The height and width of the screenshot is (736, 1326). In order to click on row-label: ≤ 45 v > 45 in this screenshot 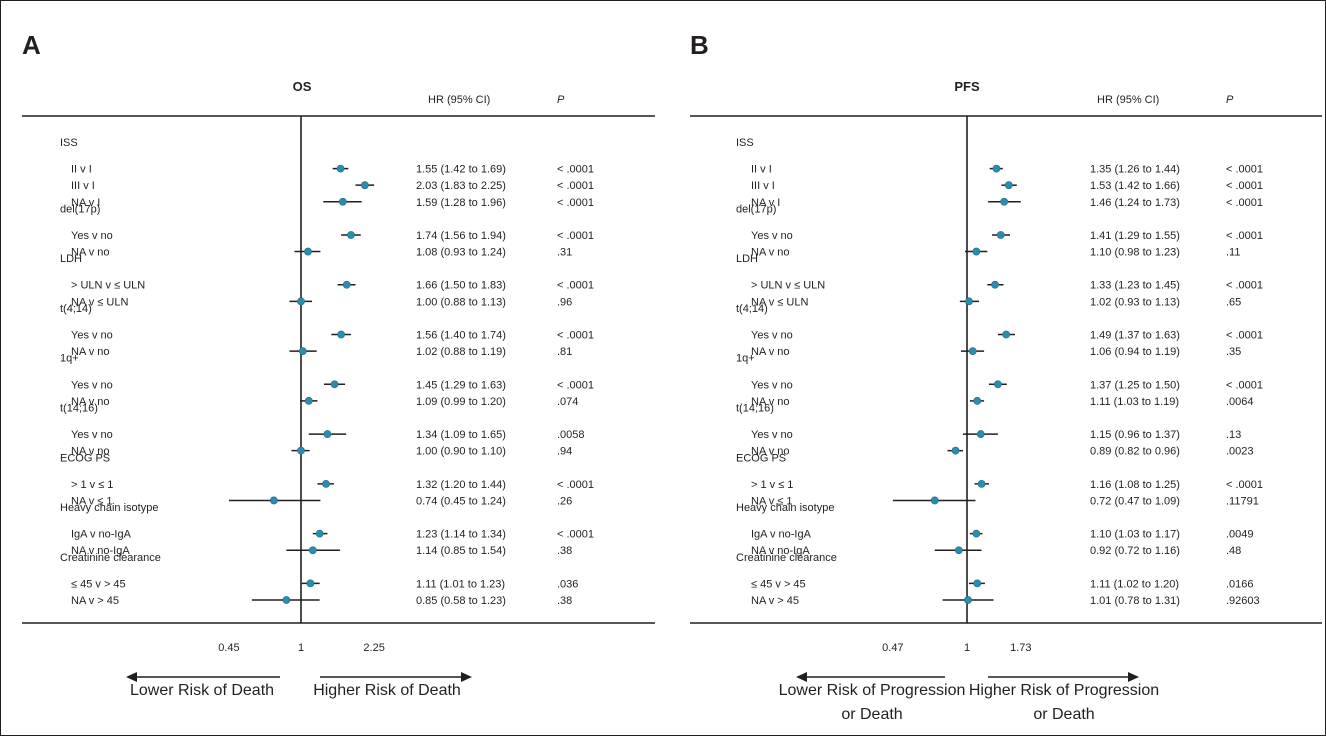, I will do `click(778, 584)`.